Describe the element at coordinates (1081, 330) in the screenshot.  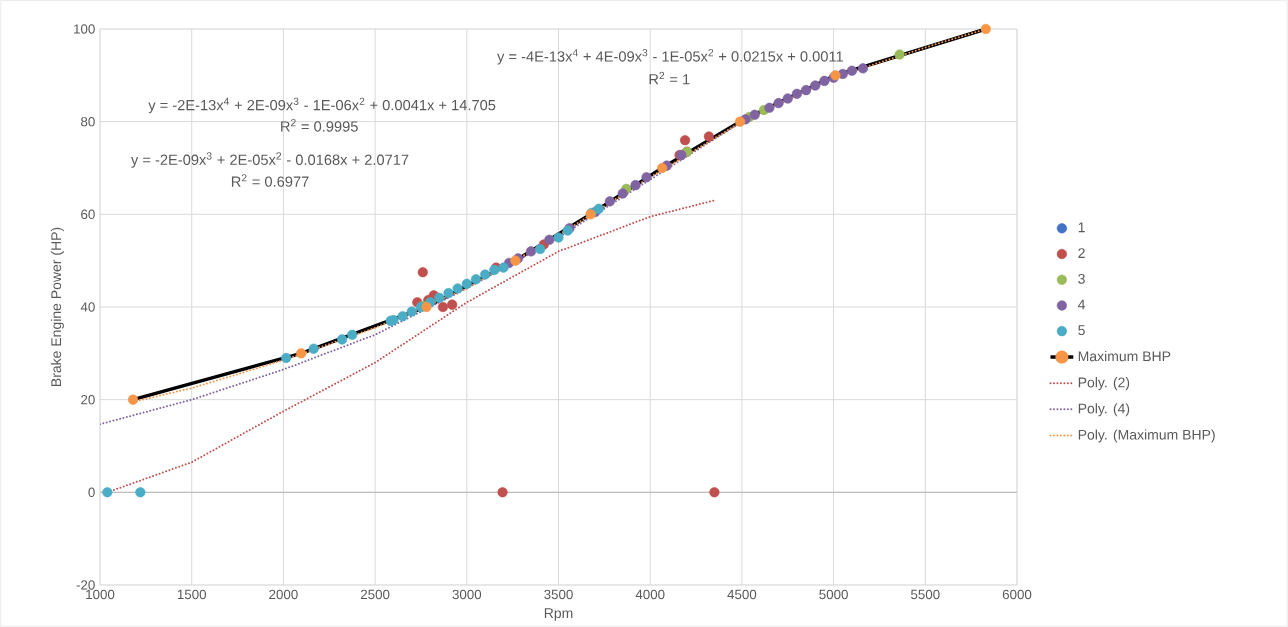
I see `legend-label: 5` at that location.